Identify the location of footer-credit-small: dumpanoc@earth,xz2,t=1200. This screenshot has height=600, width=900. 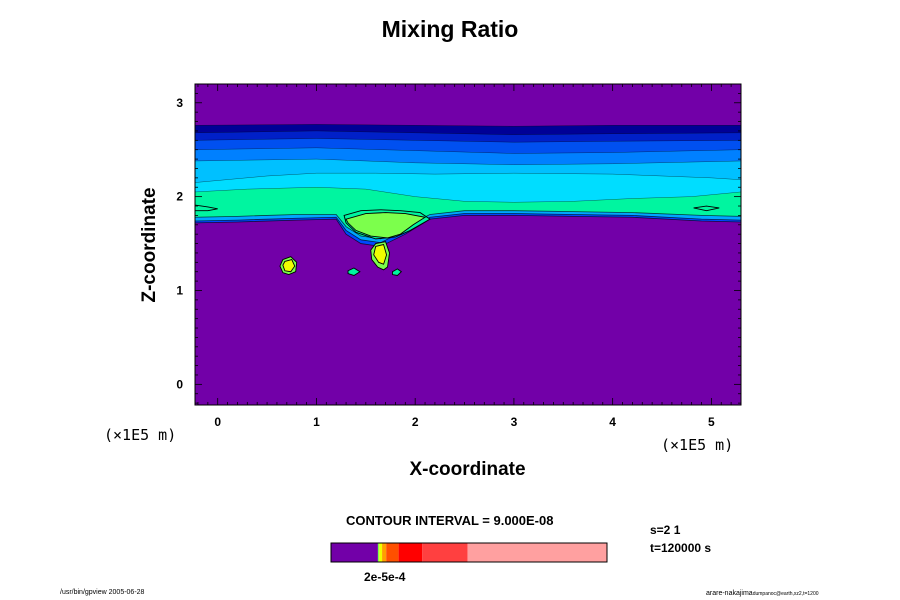
(785, 594).